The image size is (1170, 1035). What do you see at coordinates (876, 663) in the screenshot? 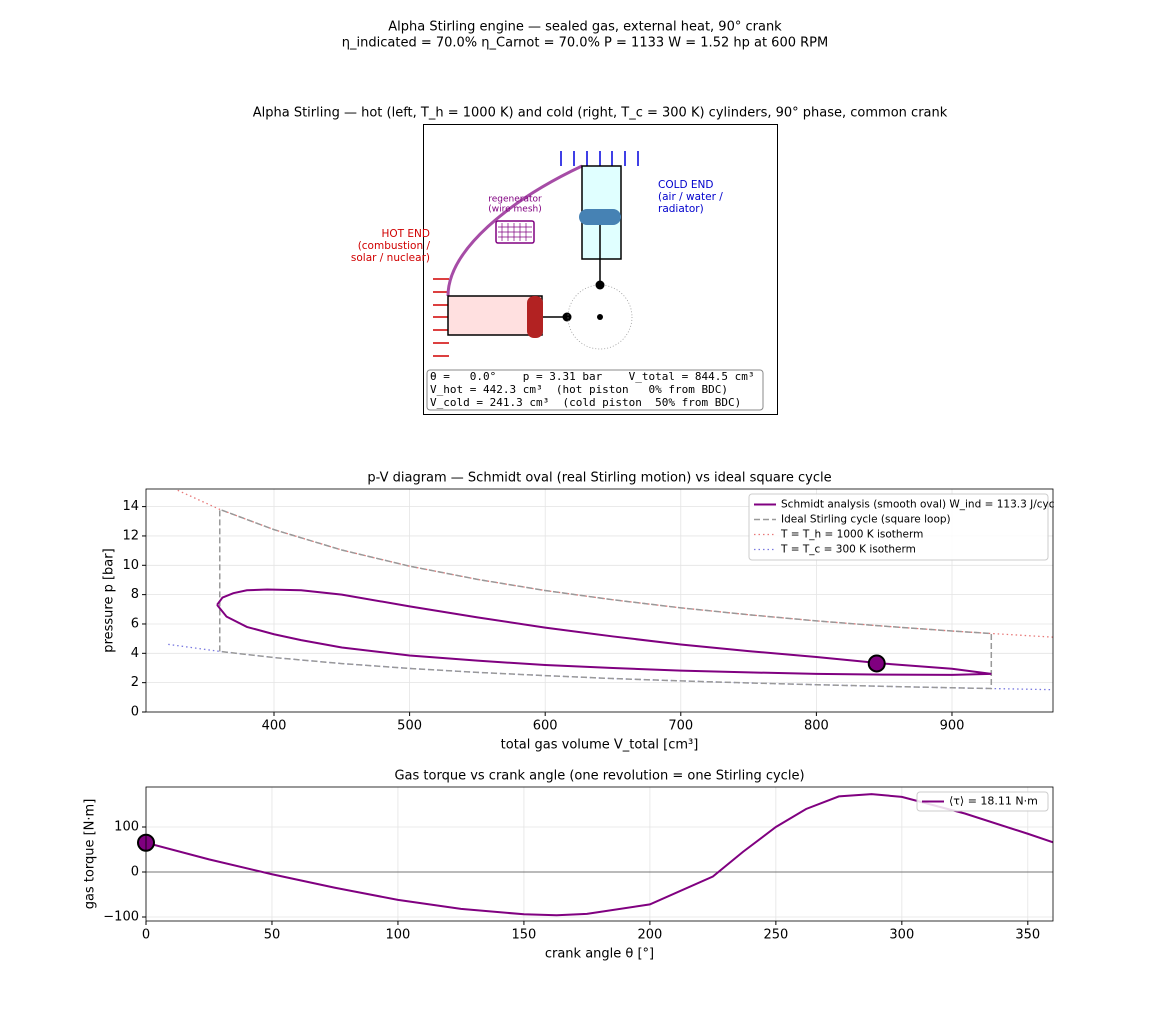
I see `current-point` at bounding box center [876, 663].